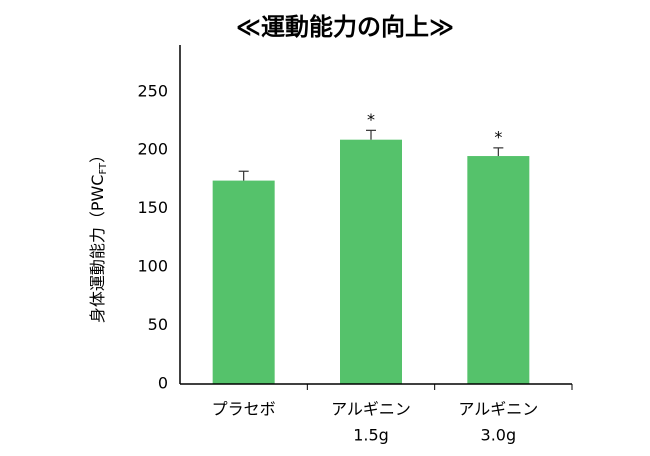 Image resolution: width=650 pixels, height=456 pixels. What do you see at coordinates (499, 435) in the screenshot?
I see `x-tick-label: 3.0g` at bounding box center [499, 435].